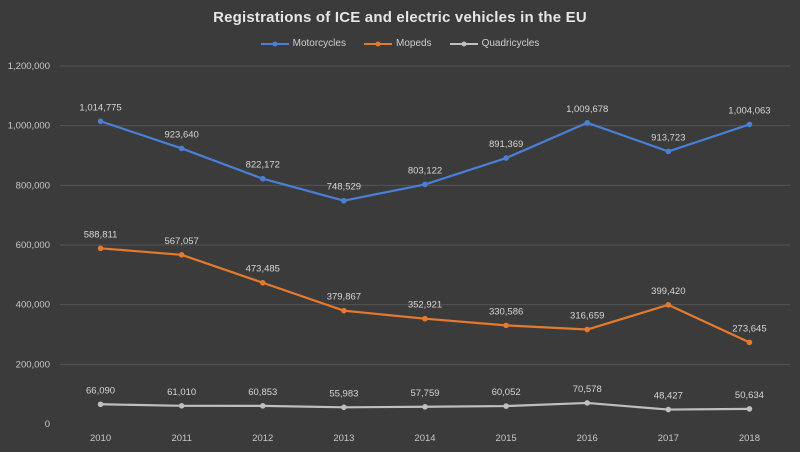  I want to click on data-label-quadricycles: 60,052, so click(506, 392).